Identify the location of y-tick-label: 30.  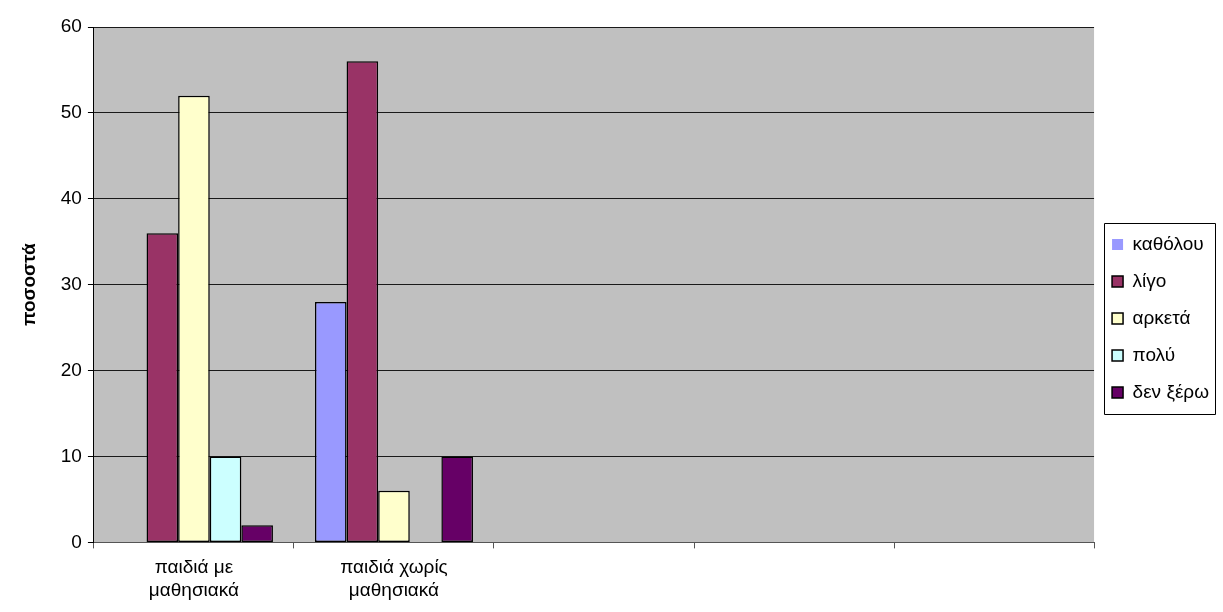
(71, 283).